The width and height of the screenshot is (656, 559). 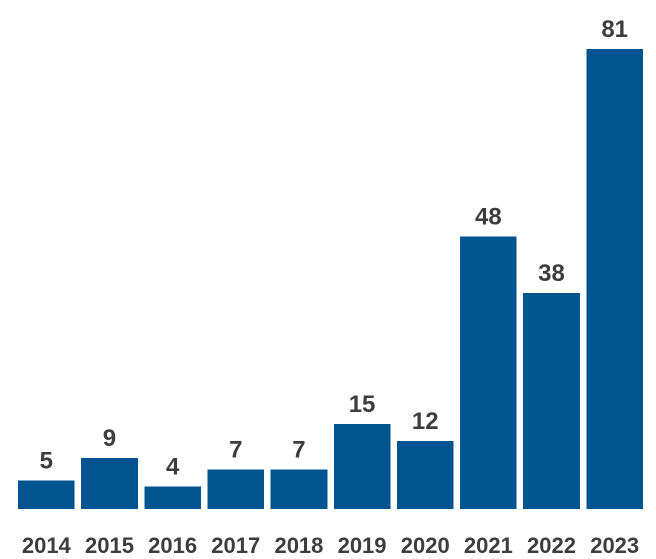 What do you see at coordinates (488, 216) in the screenshot?
I see `value-label-2021: 48` at bounding box center [488, 216].